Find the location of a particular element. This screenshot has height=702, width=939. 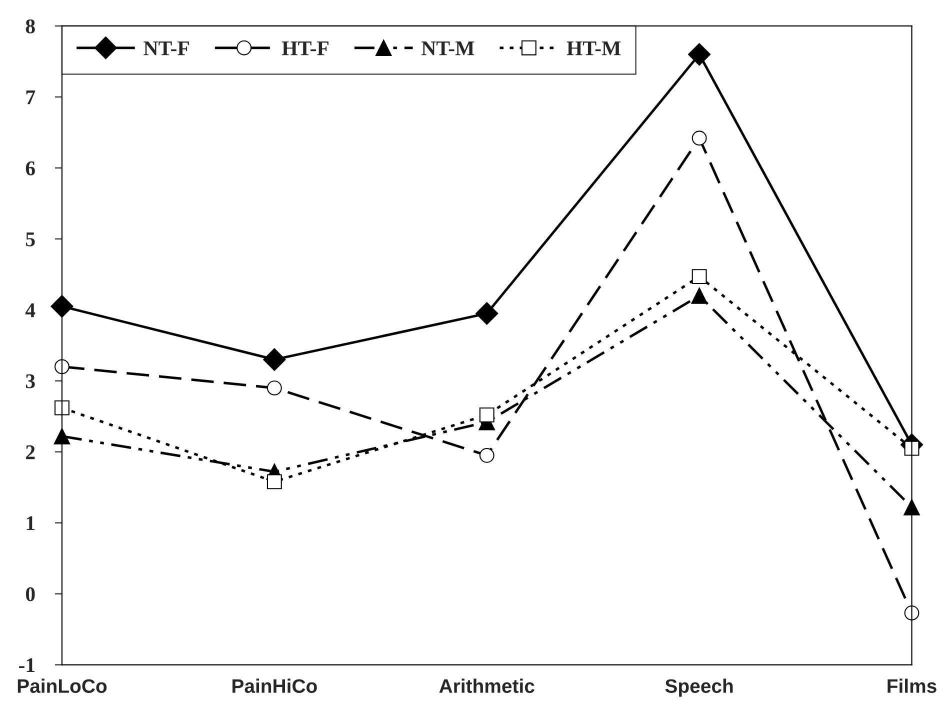

y-tick-label: 4 is located at coordinates (30, 310).